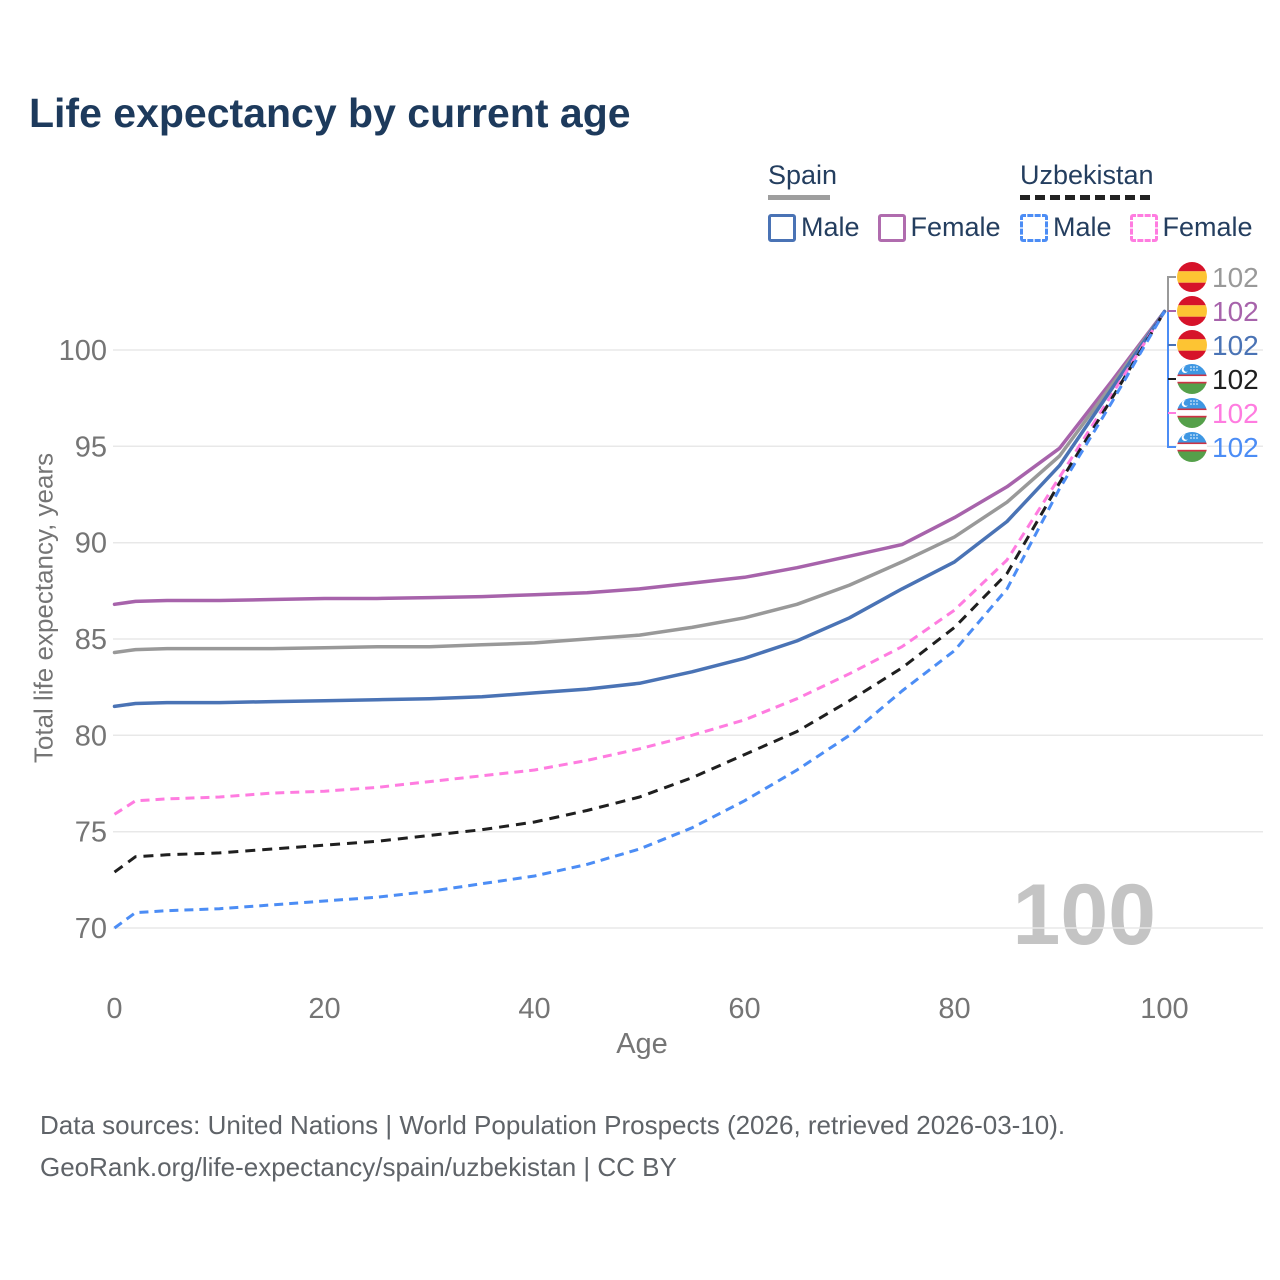  I want to click on legend-group-uzbekistan: Uzbekistan Male Female, so click(1136, 201).